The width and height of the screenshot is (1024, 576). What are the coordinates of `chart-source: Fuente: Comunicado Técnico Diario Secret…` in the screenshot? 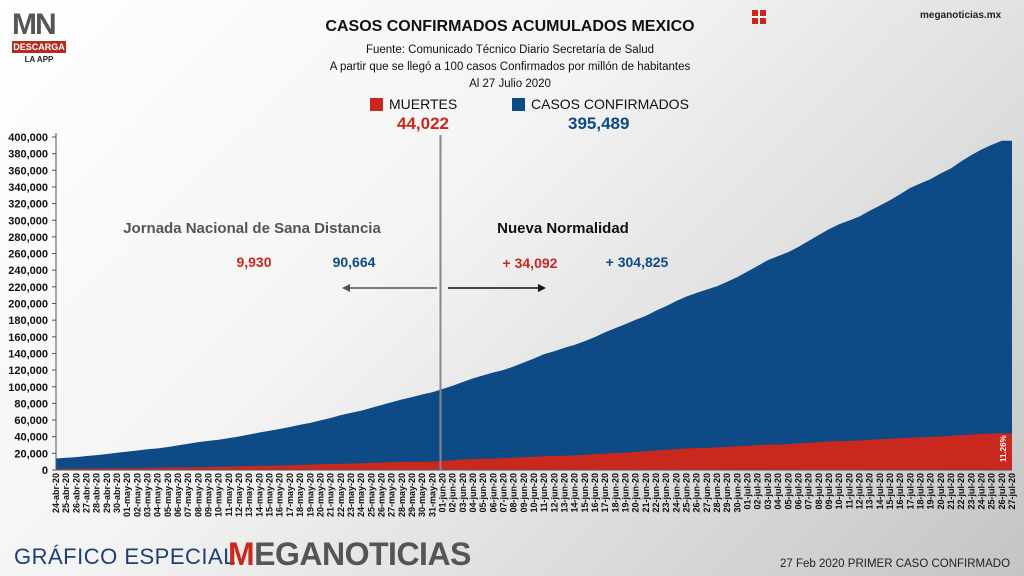 It's located at (510, 50).